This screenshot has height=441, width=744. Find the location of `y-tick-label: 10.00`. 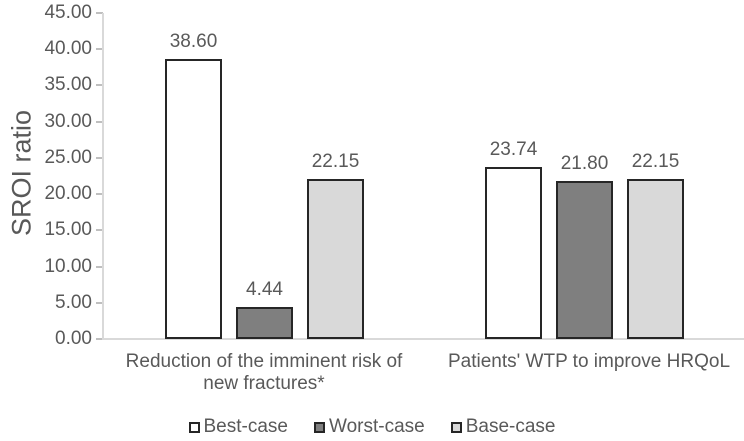

y-tick-label: 10.00 is located at coordinates (68, 266).